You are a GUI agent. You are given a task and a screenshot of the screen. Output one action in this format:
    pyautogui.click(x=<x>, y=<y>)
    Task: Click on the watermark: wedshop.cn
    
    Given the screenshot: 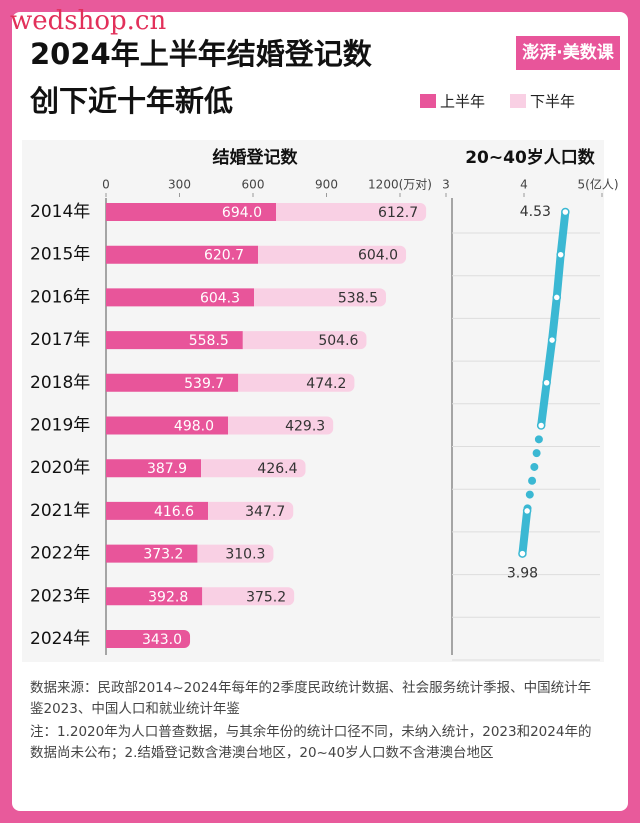 What is the action you would take?
    pyautogui.click(x=88, y=21)
    